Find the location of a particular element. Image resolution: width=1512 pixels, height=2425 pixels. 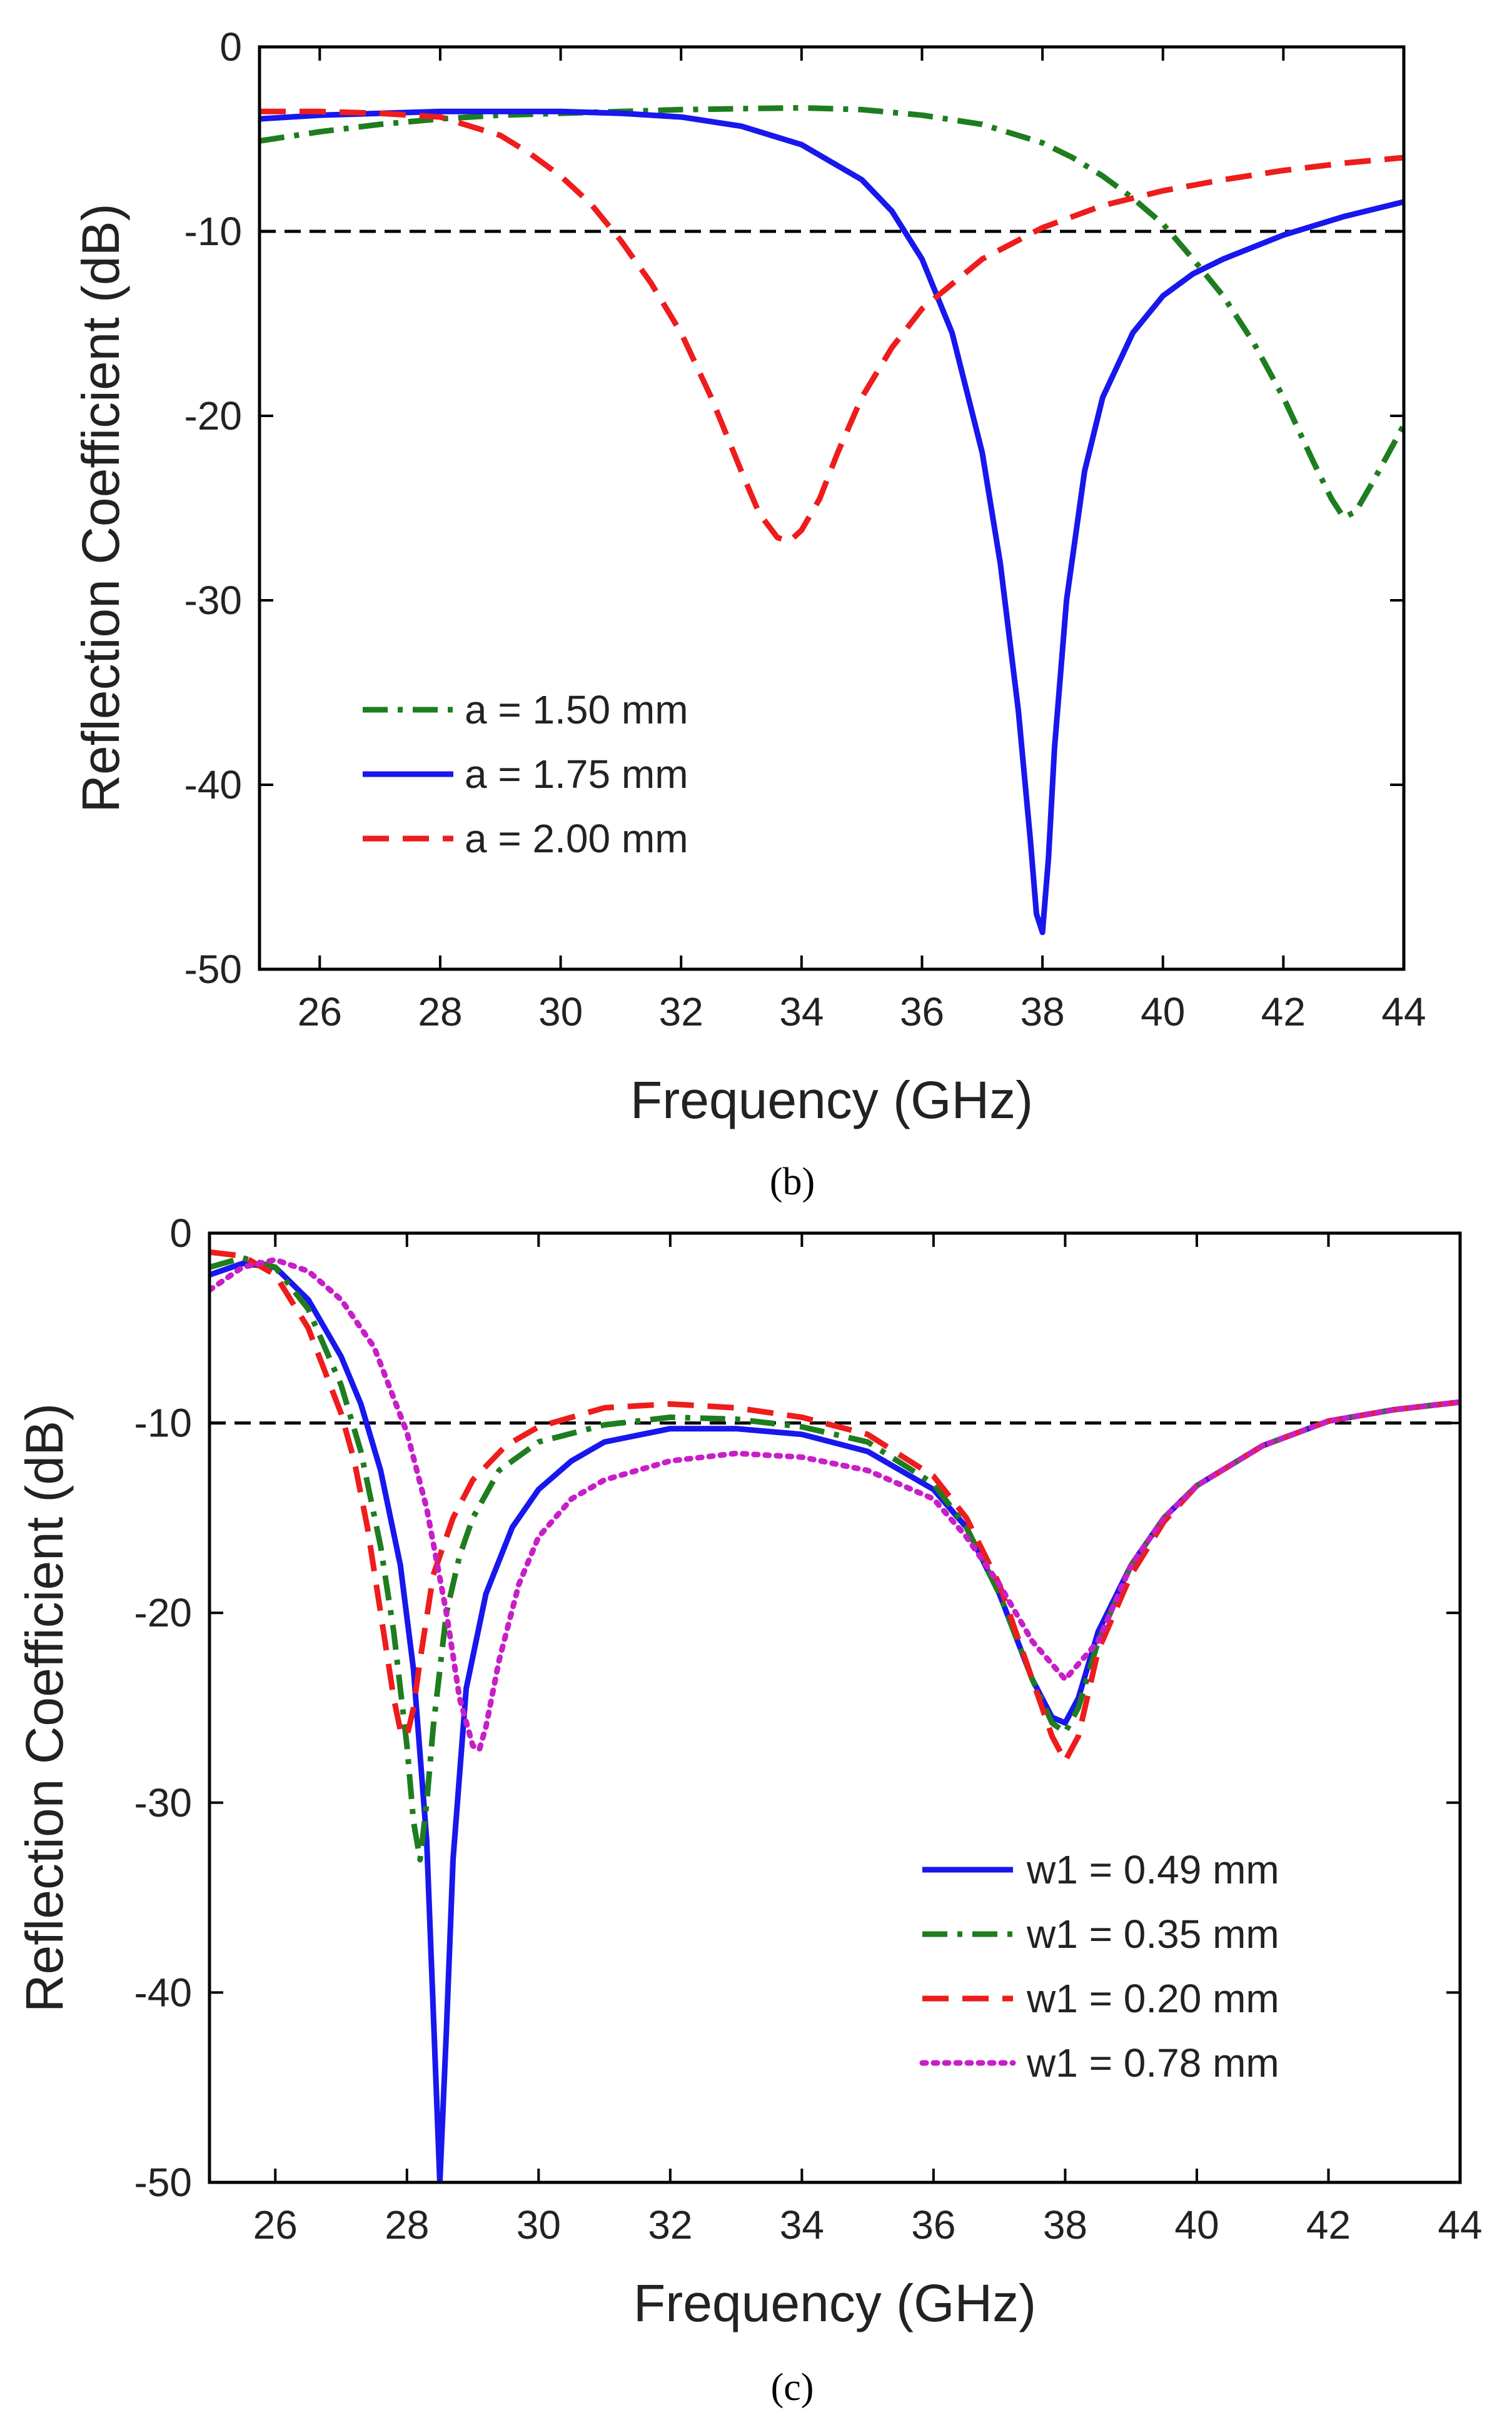

legend-label-3: w1 = 0.20 mm is located at coordinates (1152, 1998).